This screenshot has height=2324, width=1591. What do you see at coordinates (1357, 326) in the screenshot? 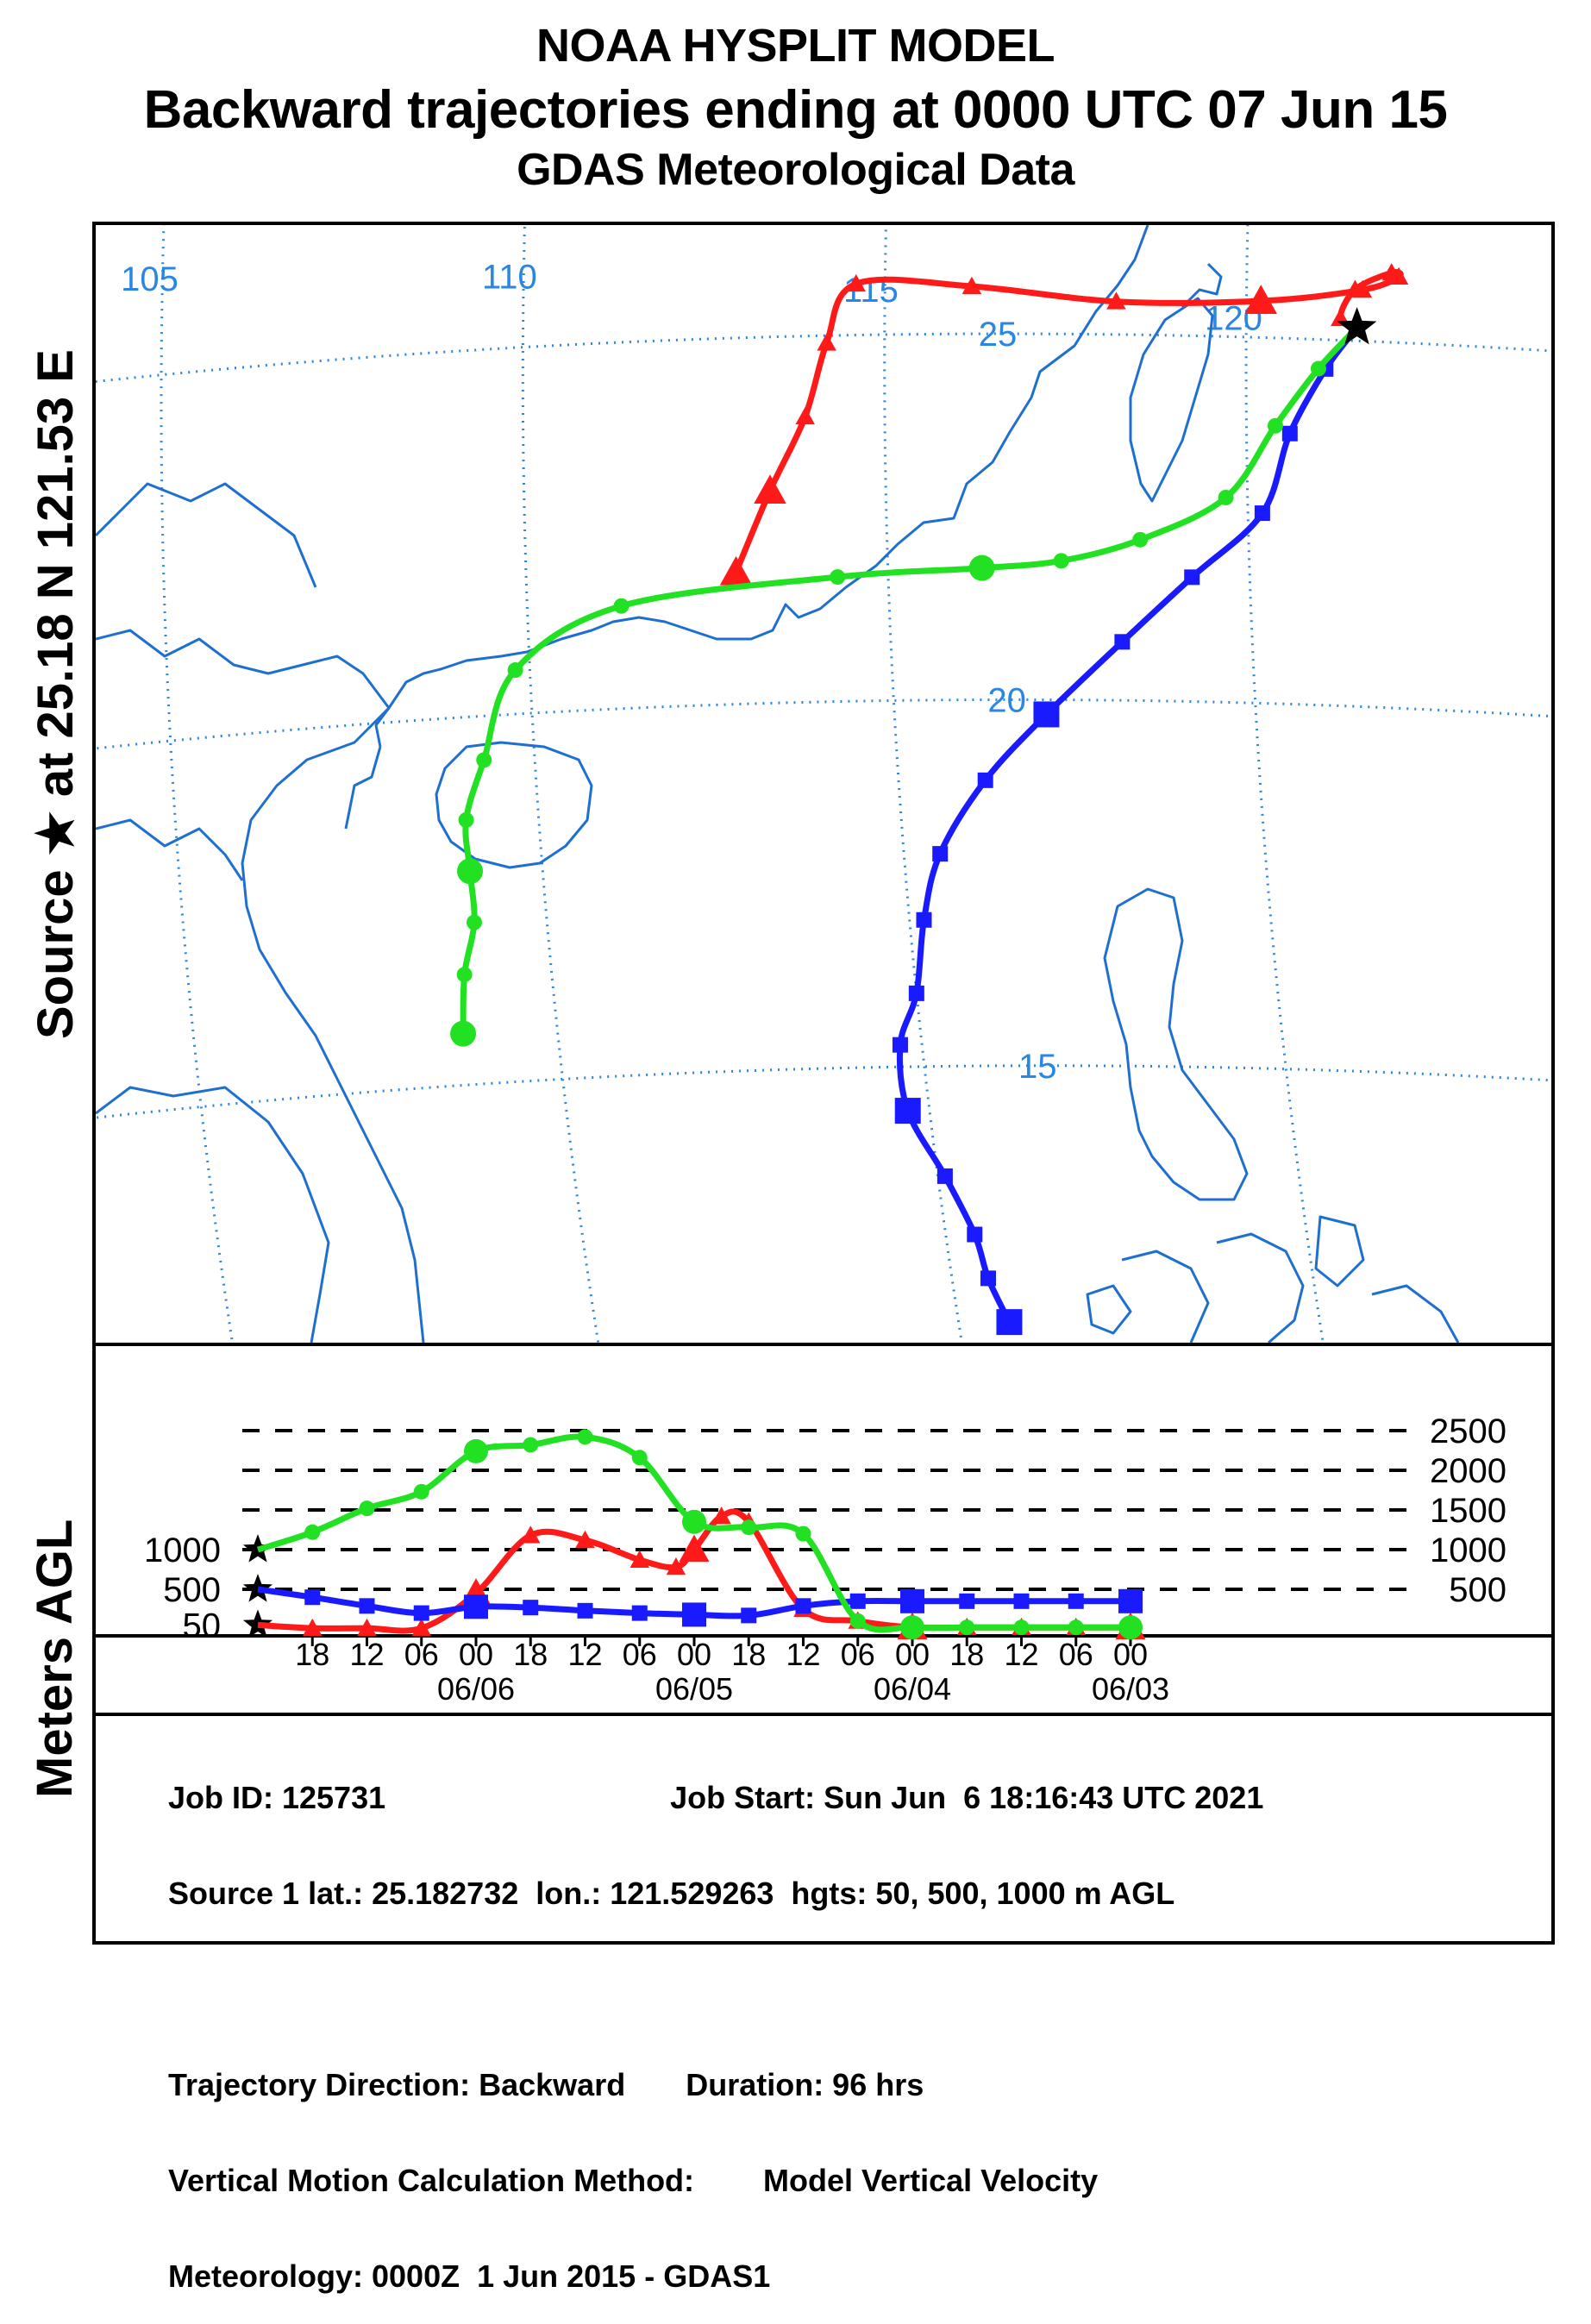
I see `source-star` at bounding box center [1357, 326].